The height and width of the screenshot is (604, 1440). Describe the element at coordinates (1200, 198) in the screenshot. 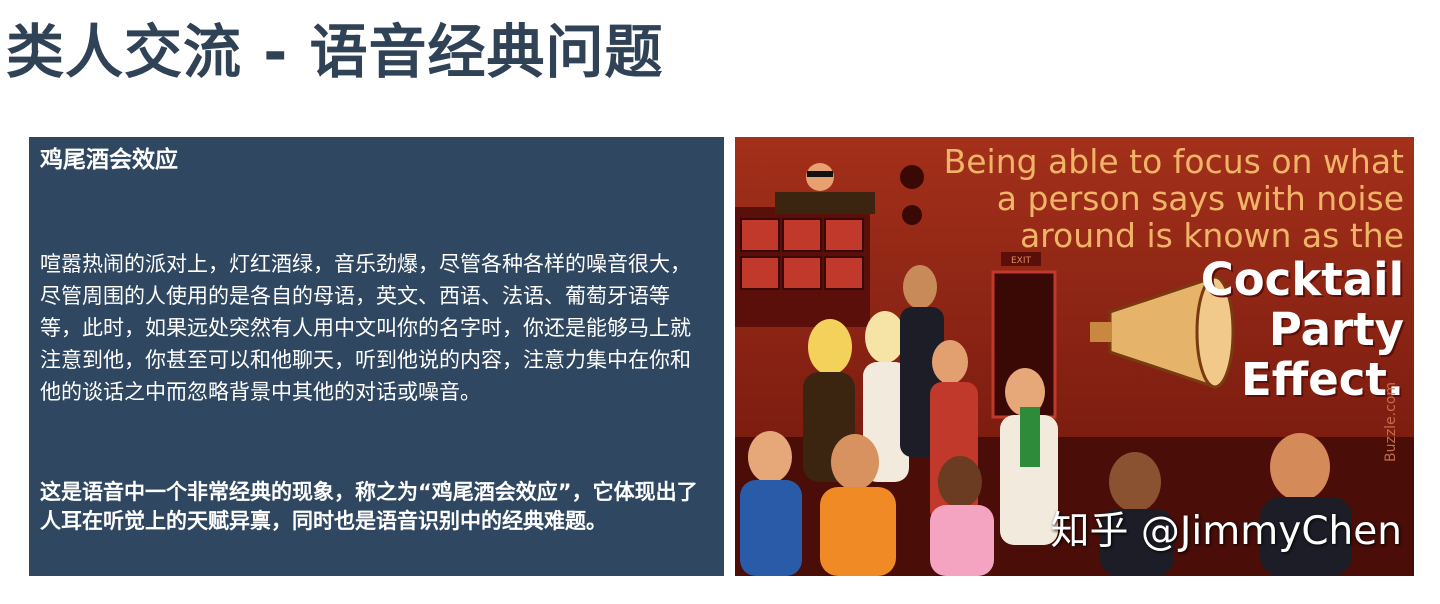

I see `caption-line: a person says with noise` at that location.